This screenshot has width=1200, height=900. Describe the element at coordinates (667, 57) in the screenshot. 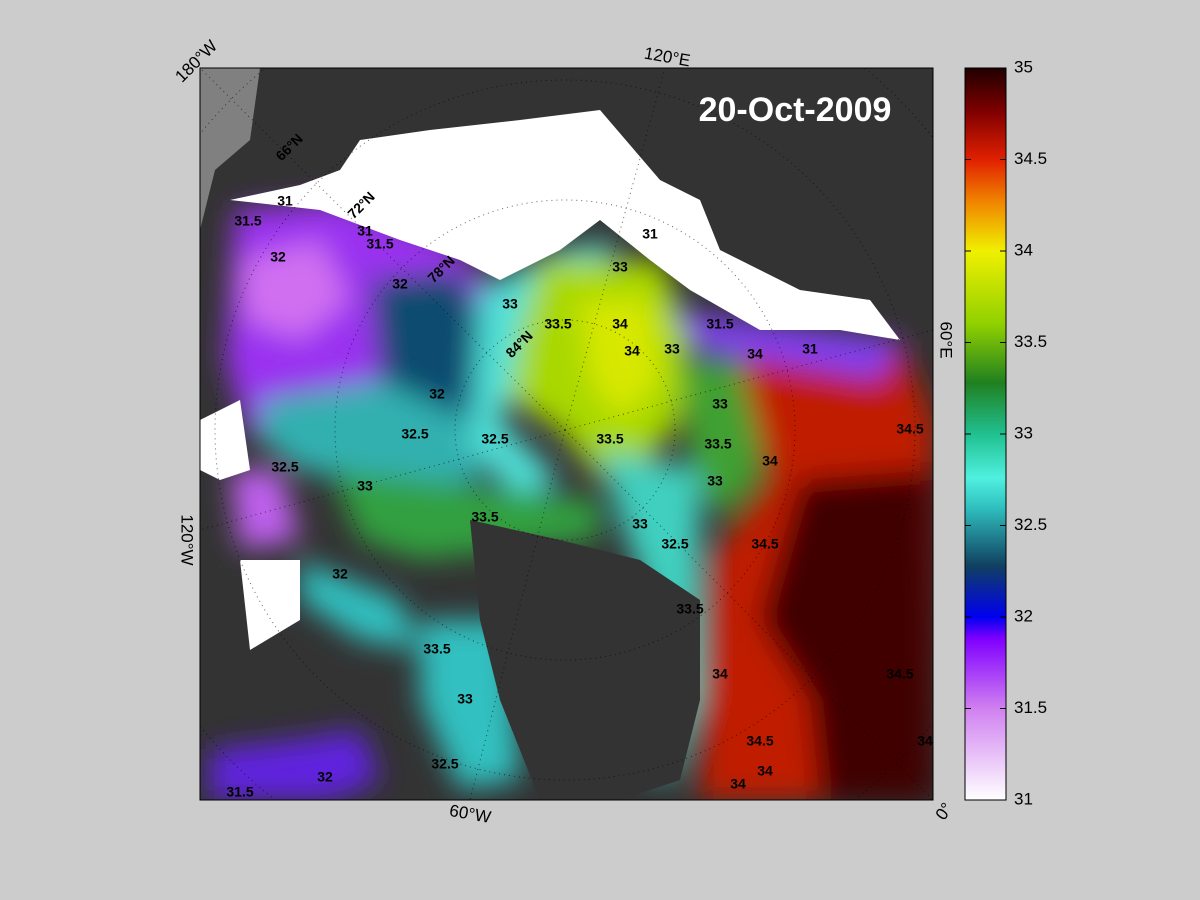

I see `longitude-label: 120°E` at that location.